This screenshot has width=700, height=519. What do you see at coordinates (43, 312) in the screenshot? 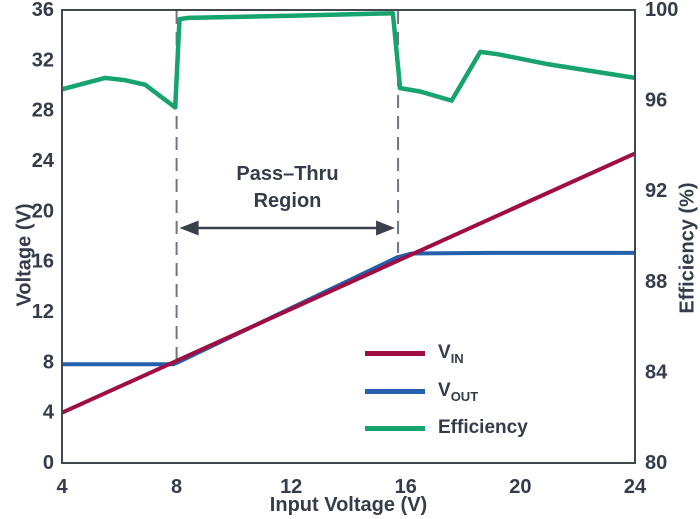
I see `y-left-tick-label: 12` at bounding box center [43, 312].